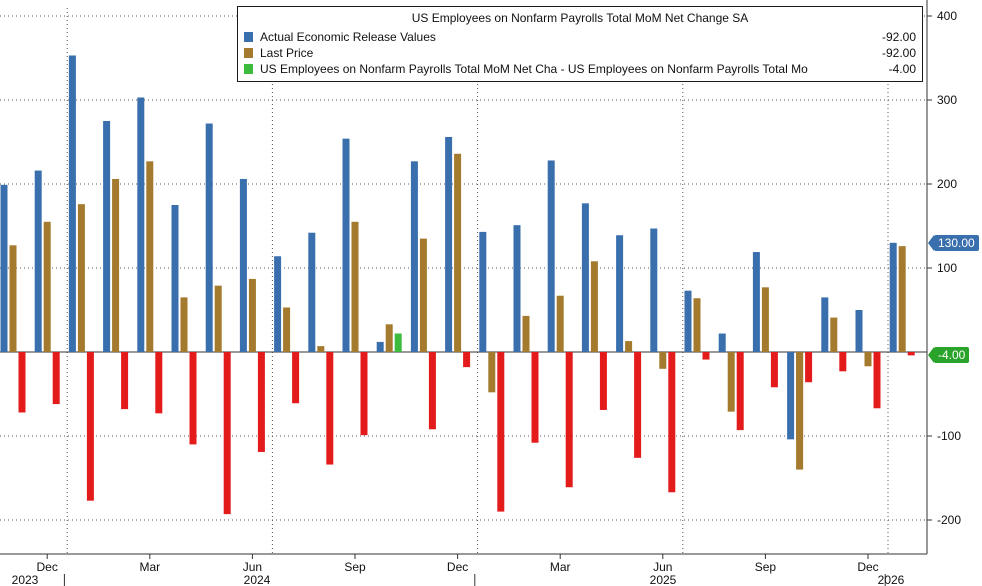 Image resolution: width=982 pixels, height=586 pixels. What do you see at coordinates (248, 53) in the screenshot?
I see `legend-swatch-last-price` at bounding box center [248, 53].